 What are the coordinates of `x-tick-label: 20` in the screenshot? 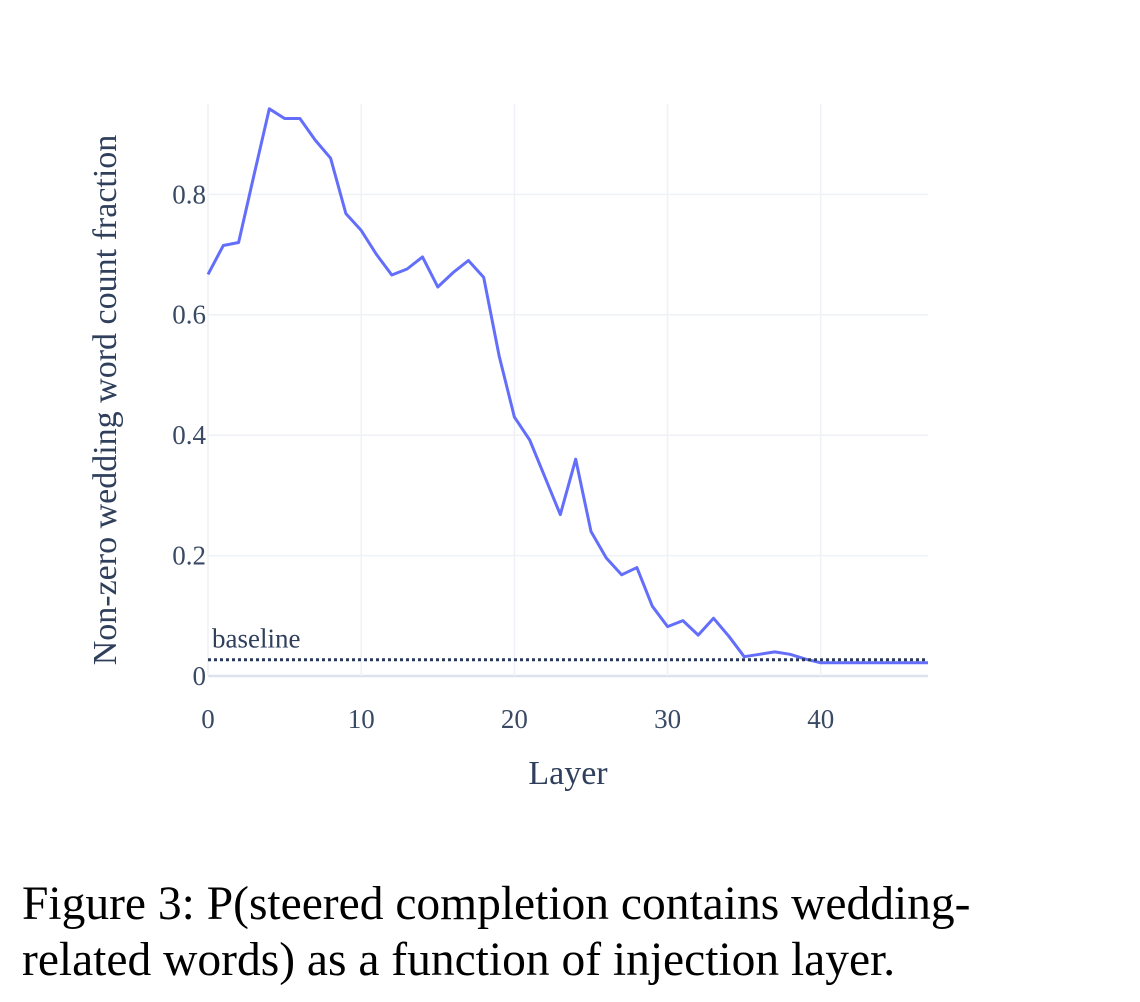 It's located at (514, 719).